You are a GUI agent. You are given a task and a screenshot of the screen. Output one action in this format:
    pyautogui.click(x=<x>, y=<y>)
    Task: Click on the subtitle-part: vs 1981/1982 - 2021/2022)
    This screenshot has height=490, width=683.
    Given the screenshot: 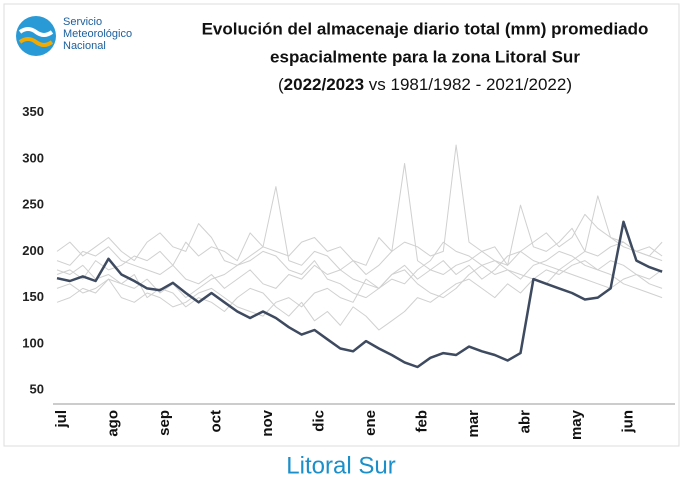 What is the action you would take?
    pyautogui.click(x=468, y=84)
    